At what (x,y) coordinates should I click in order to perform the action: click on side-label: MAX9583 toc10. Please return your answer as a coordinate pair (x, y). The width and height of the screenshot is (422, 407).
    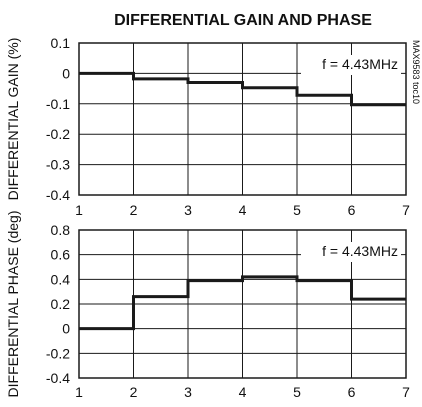
    Looking at the image, I should click on (416, 72).